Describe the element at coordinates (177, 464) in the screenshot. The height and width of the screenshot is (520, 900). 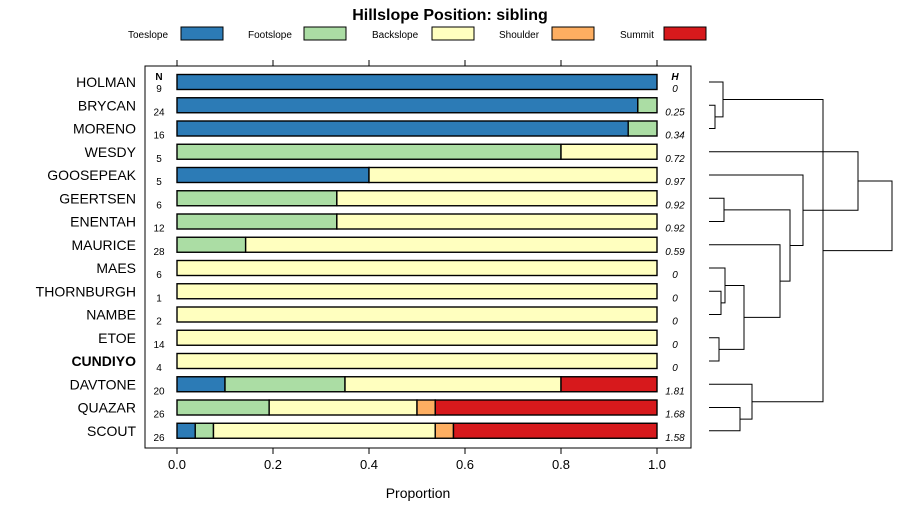
I see `x-tick-label: 0.0` at that location.